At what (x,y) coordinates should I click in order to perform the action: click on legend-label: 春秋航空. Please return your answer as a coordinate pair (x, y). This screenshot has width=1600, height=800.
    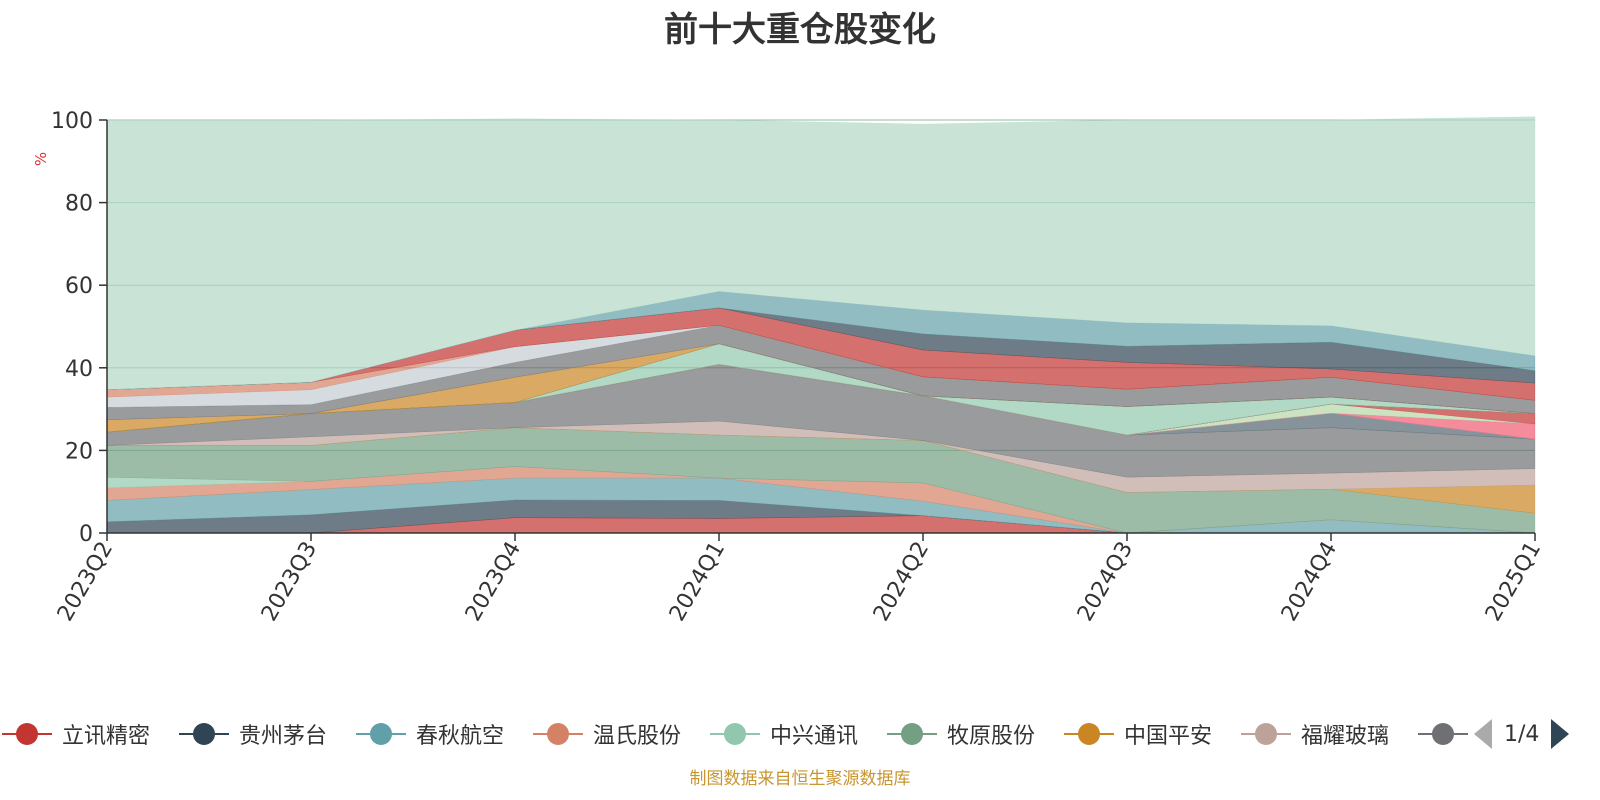
    Looking at the image, I should click on (460, 736).